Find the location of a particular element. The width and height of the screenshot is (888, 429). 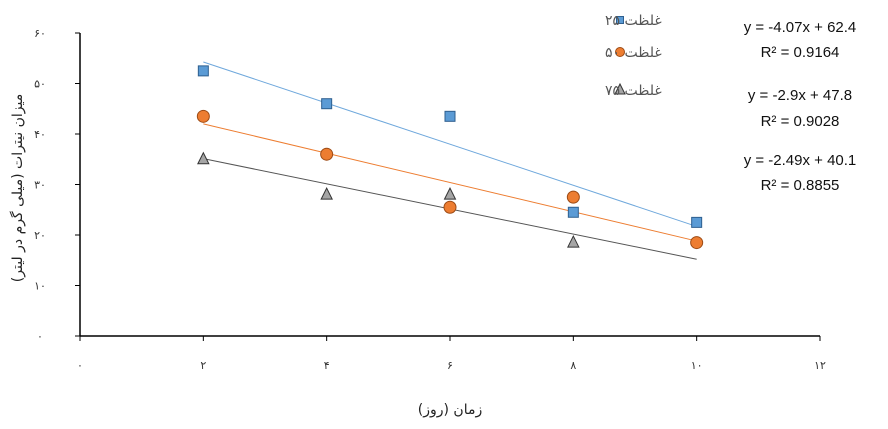

x-tick-label: ۸ is located at coordinates (573, 365).